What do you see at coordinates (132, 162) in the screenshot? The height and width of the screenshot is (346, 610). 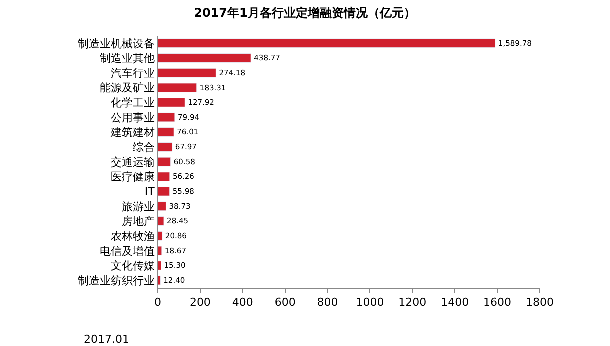 I see `y-tick-label: 交通运输` at bounding box center [132, 162].